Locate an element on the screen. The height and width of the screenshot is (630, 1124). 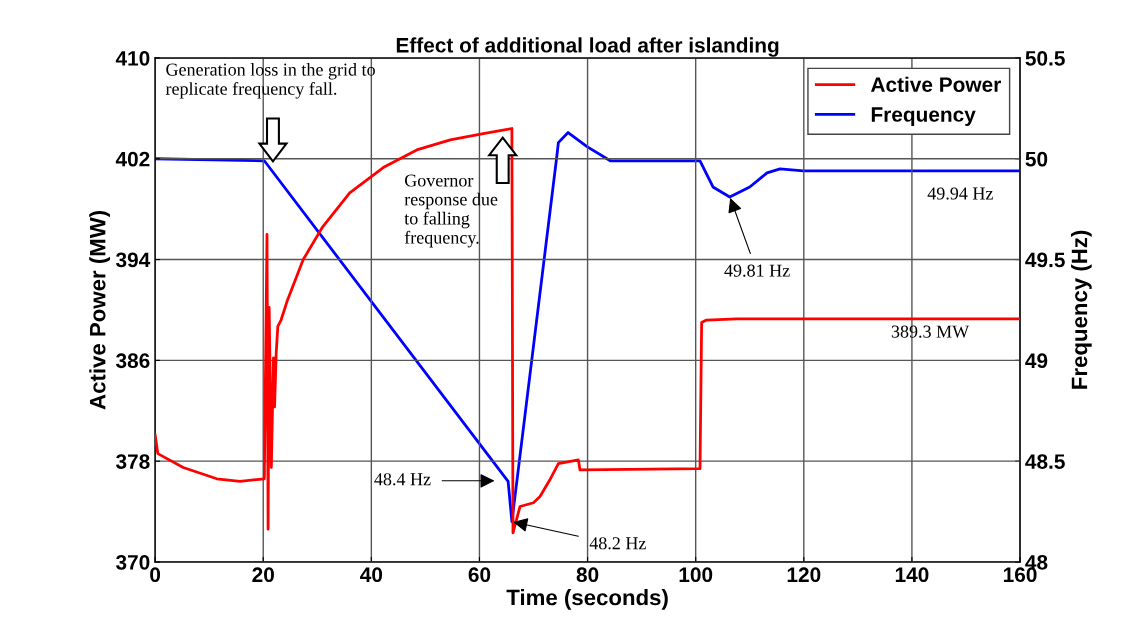
x-tick-label: 0 is located at coordinates (155, 575).